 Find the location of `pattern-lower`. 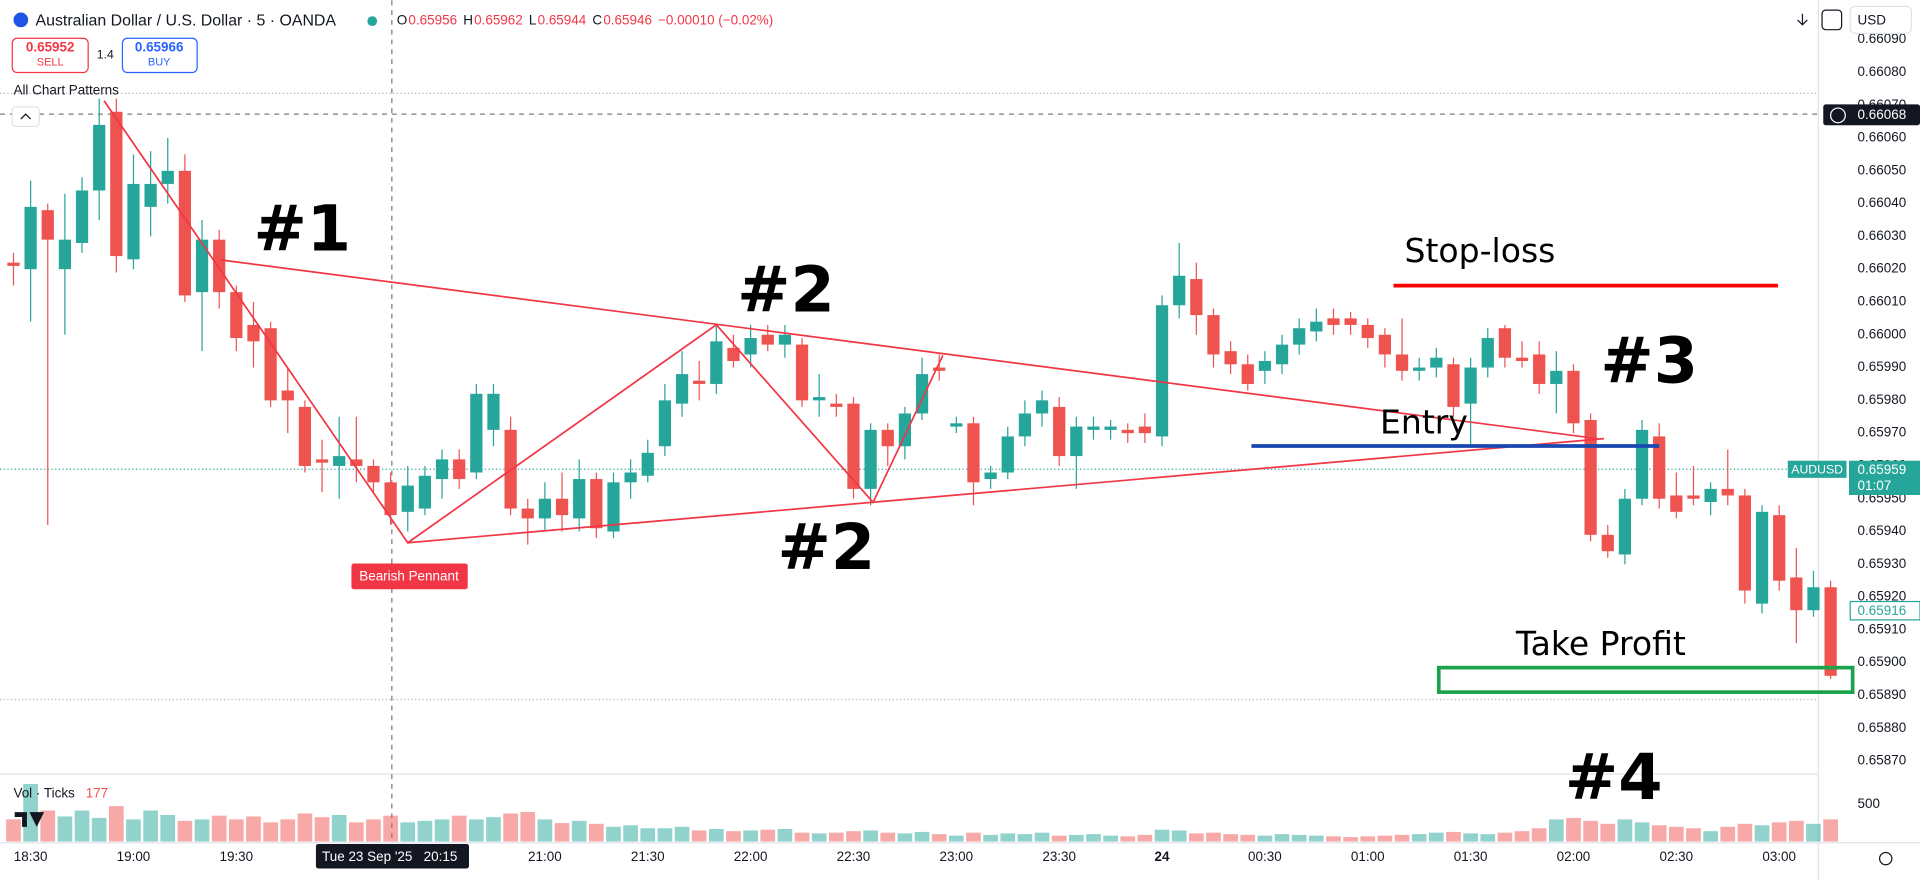

pattern-lower is located at coordinates (1006, 490).